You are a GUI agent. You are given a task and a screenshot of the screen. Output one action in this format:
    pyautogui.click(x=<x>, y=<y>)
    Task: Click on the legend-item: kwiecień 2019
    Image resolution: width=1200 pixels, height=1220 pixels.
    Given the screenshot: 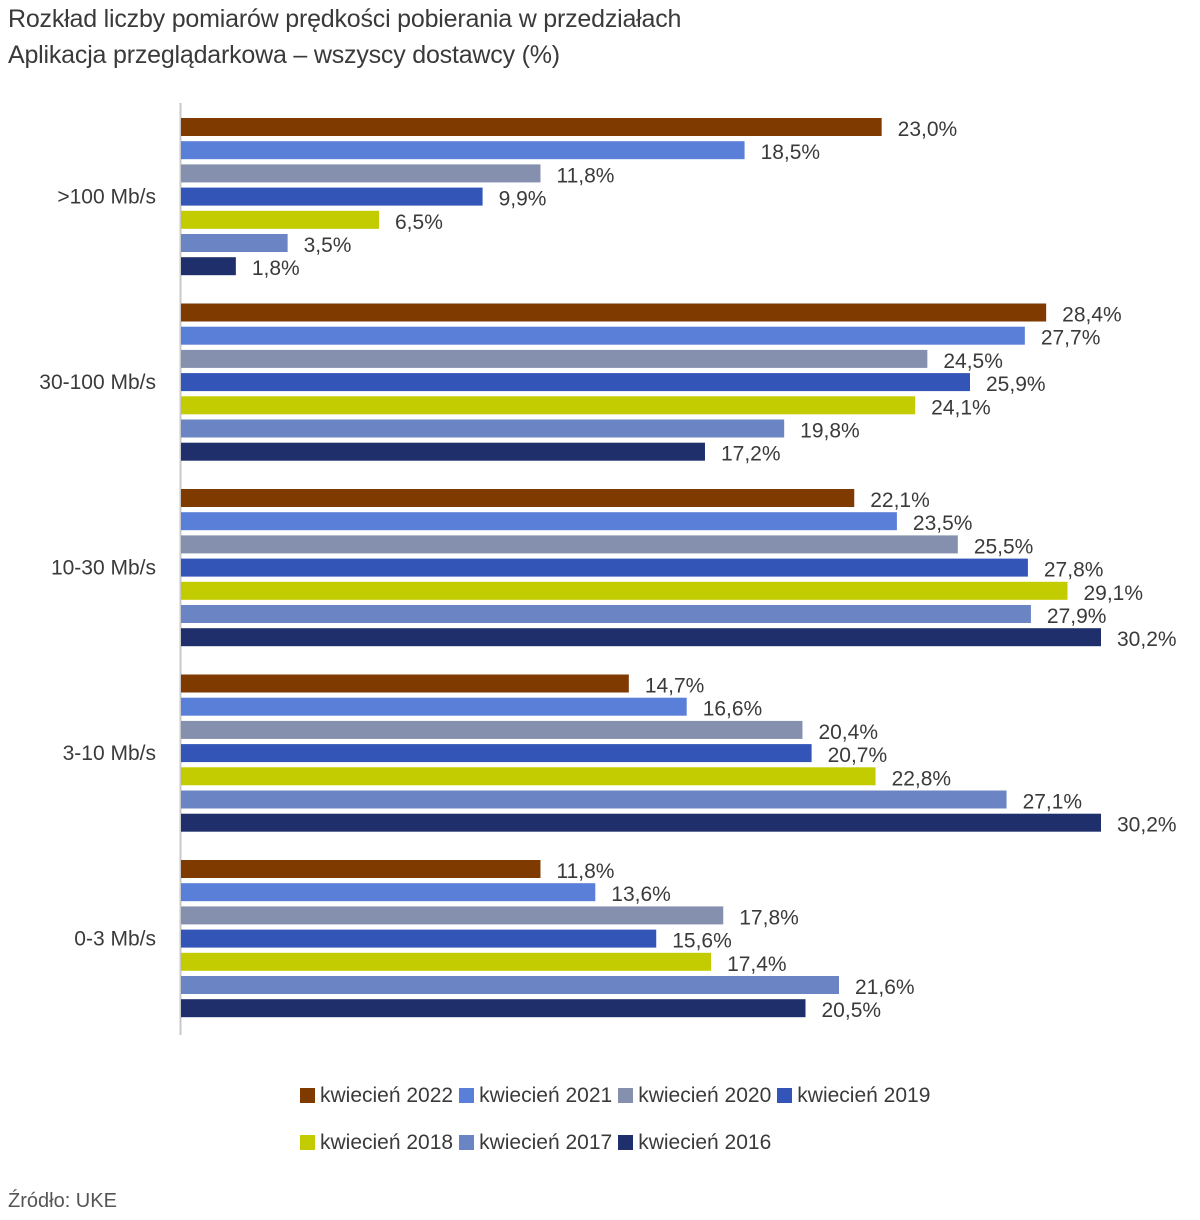 What is the action you would take?
    pyautogui.click(x=853, y=1096)
    